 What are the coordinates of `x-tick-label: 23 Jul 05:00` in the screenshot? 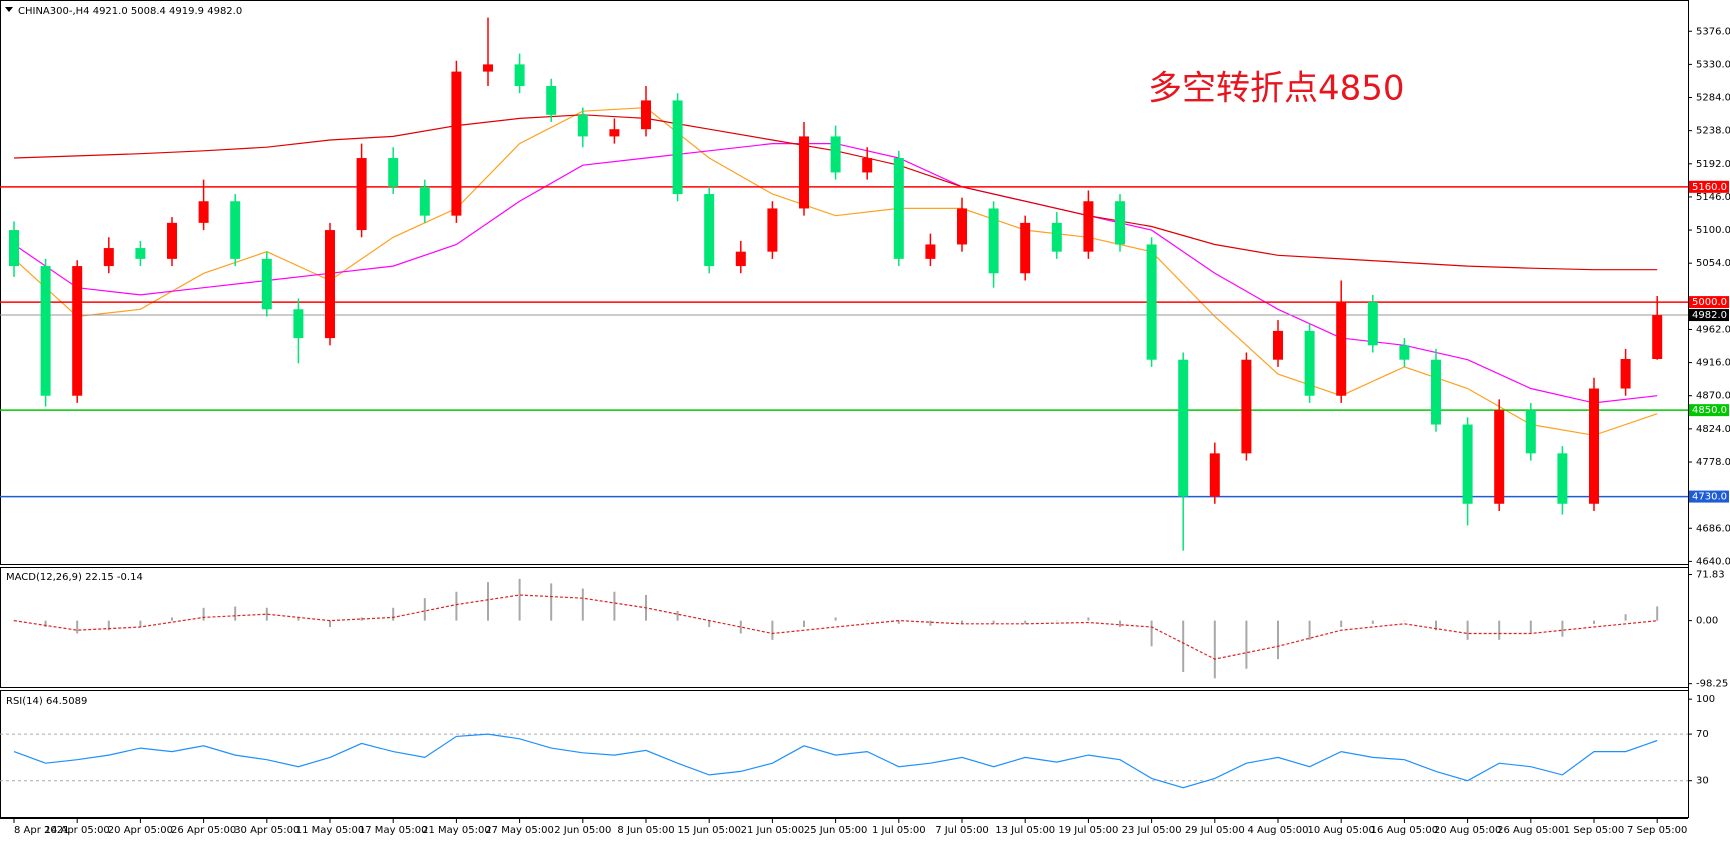 It's located at (1152, 830).